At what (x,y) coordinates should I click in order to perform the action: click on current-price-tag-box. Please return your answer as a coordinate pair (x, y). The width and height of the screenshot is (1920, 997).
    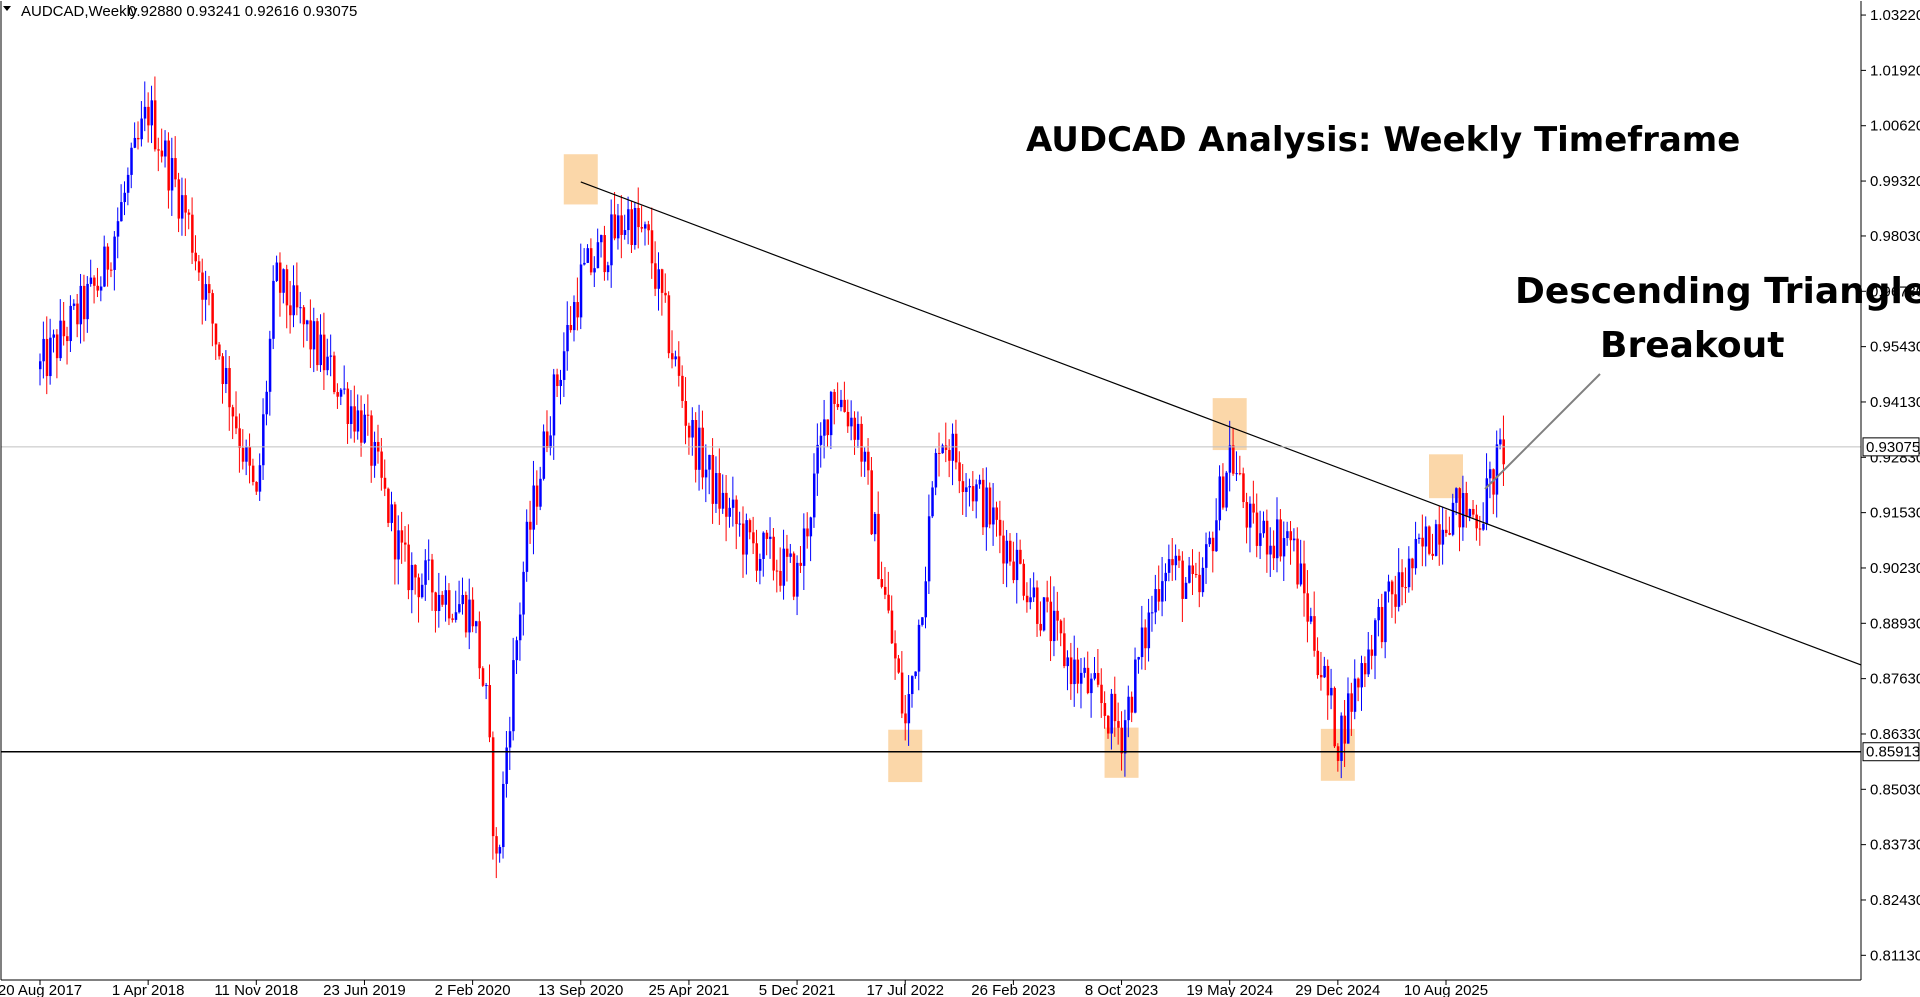
    Looking at the image, I should click on (1891, 447).